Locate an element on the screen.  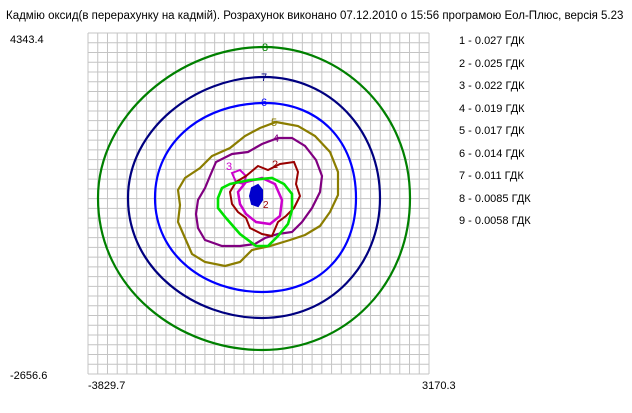
contour-label-1: 1 is located at coordinates (257, 190).